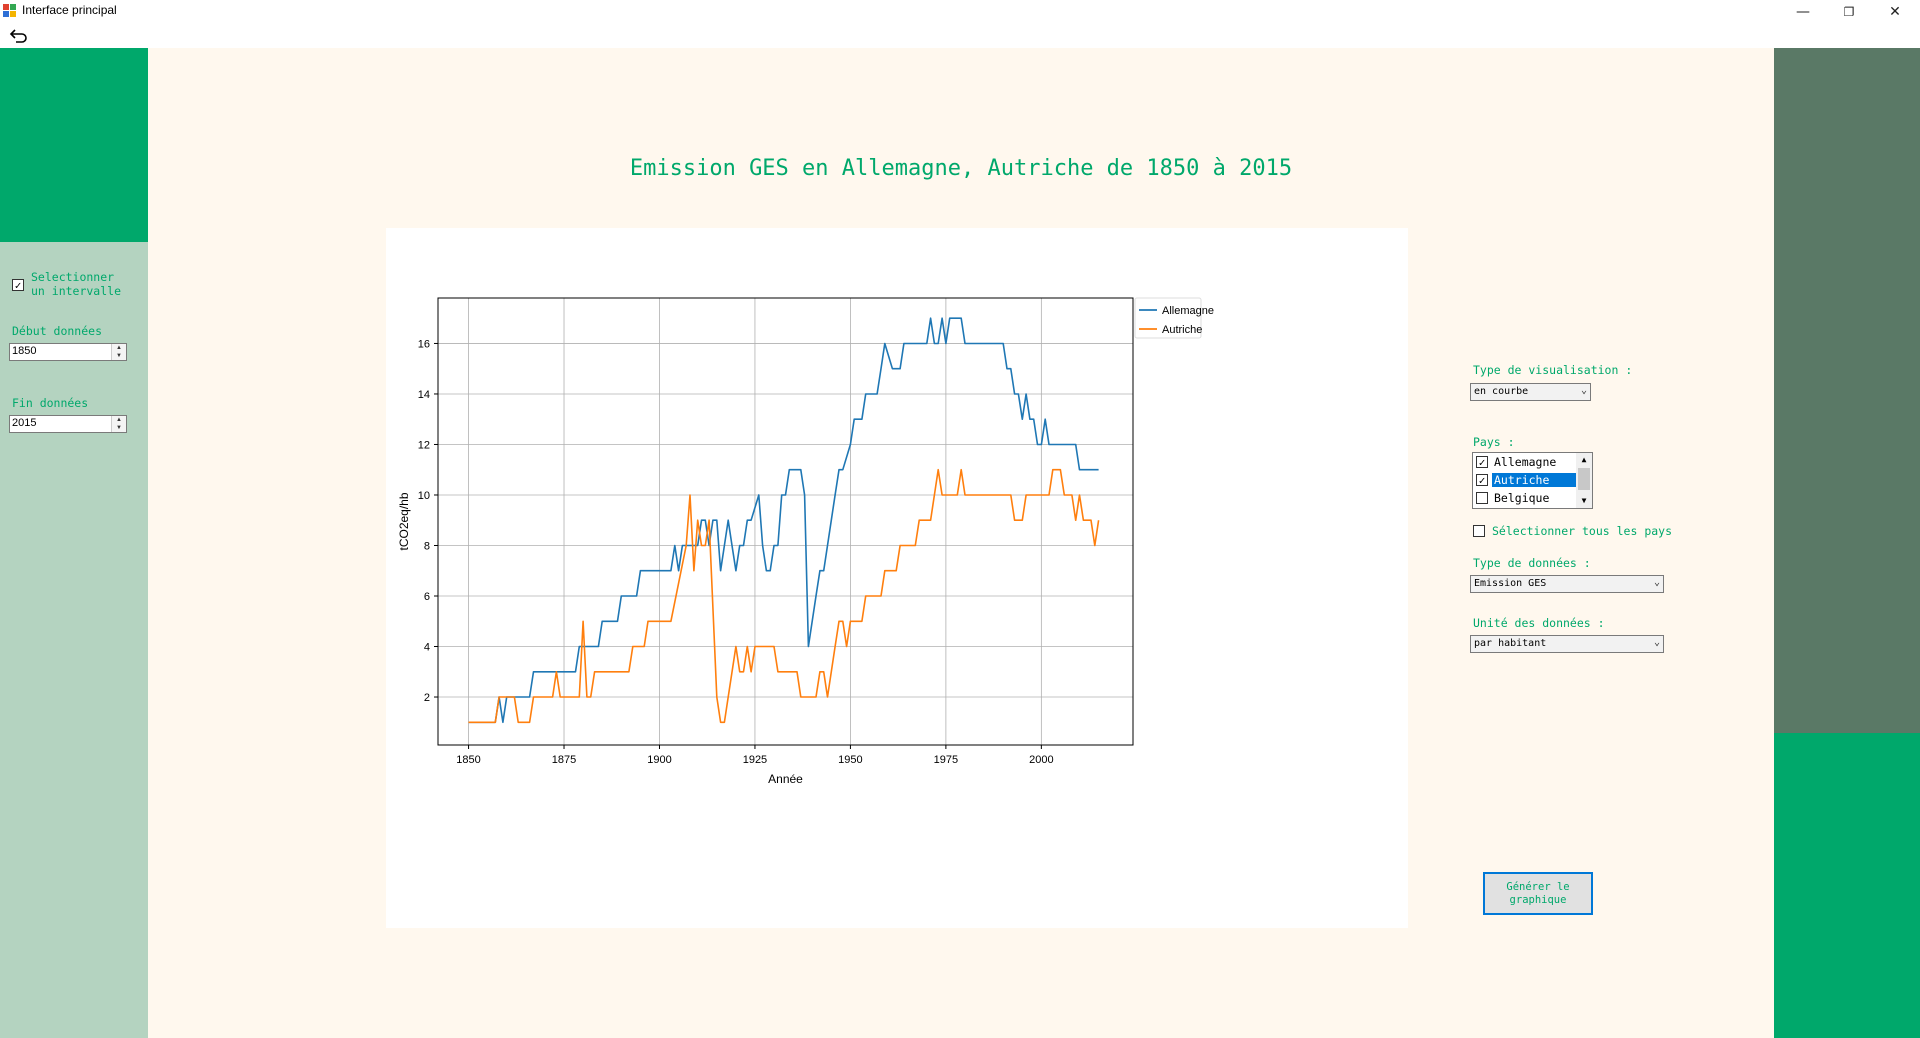 This screenshot has height=1038, width=1920. I want to click on end-label: Fin données, so click(50, 403).